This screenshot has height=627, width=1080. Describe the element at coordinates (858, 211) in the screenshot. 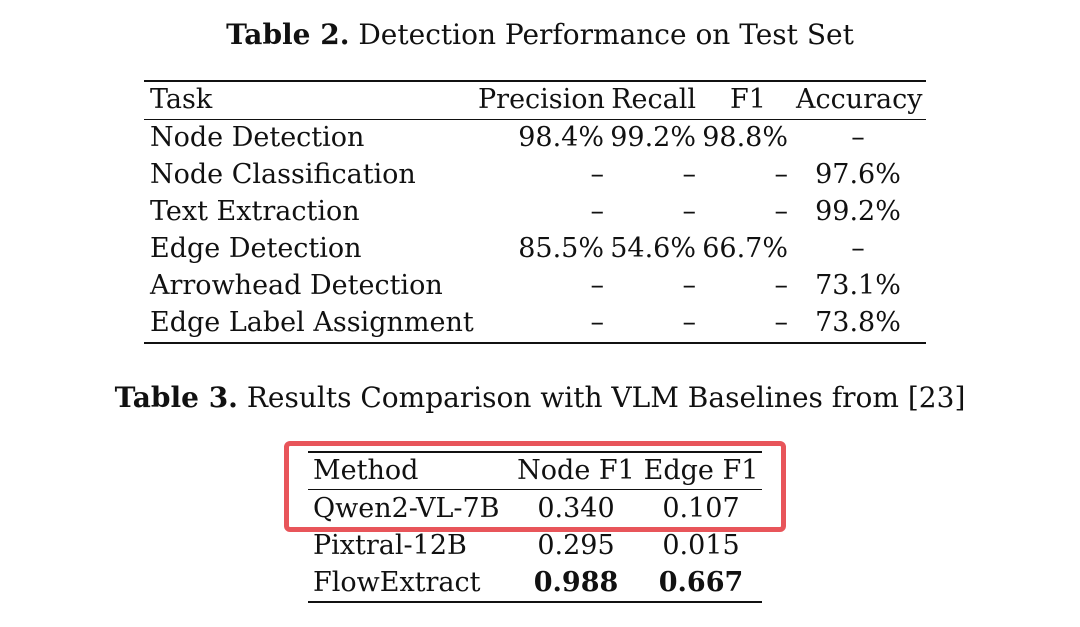

I see `table2-cell-accuracy: 99.2%` at that location.